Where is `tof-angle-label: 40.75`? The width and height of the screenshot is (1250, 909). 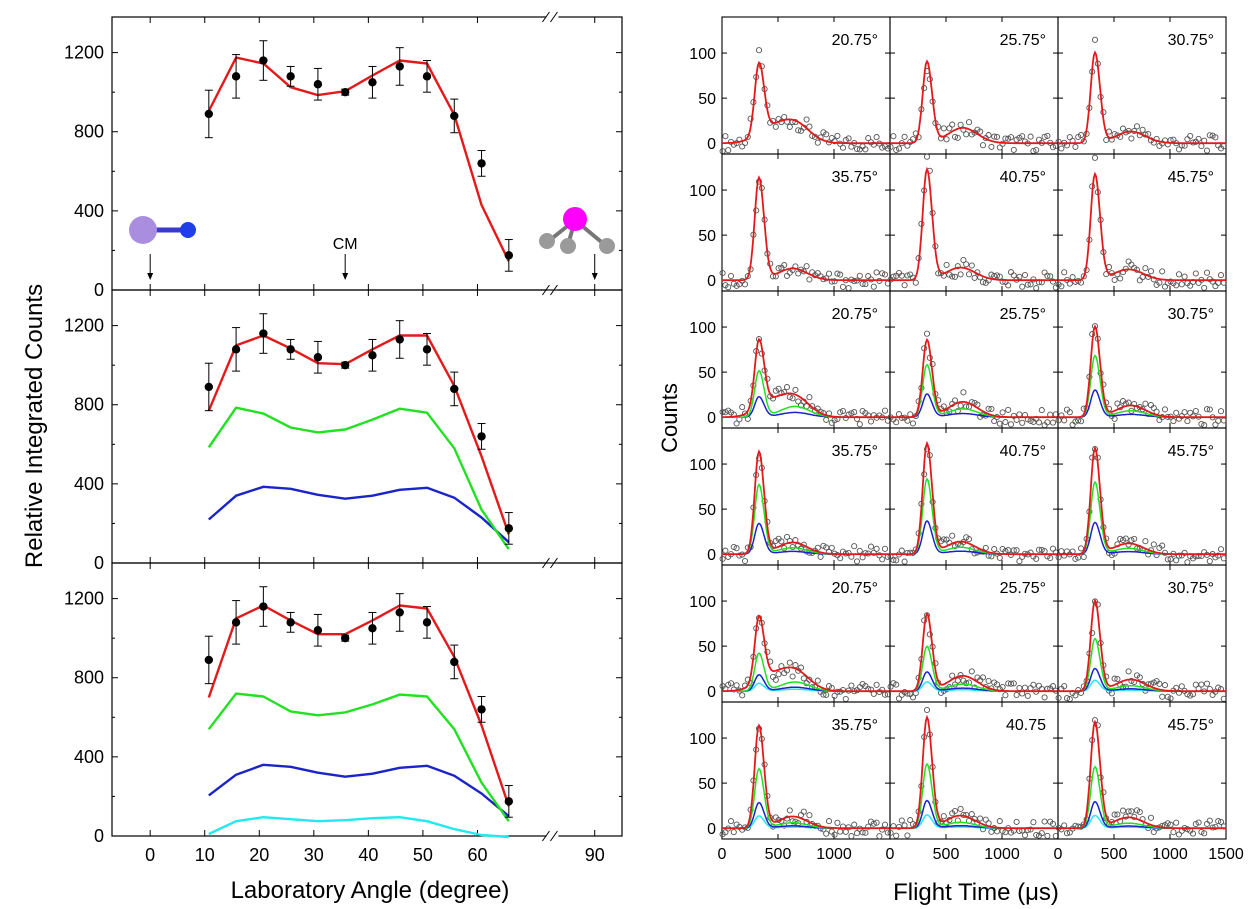
tof-angle-label: 40.75 is located at coordinates (1026, 725).